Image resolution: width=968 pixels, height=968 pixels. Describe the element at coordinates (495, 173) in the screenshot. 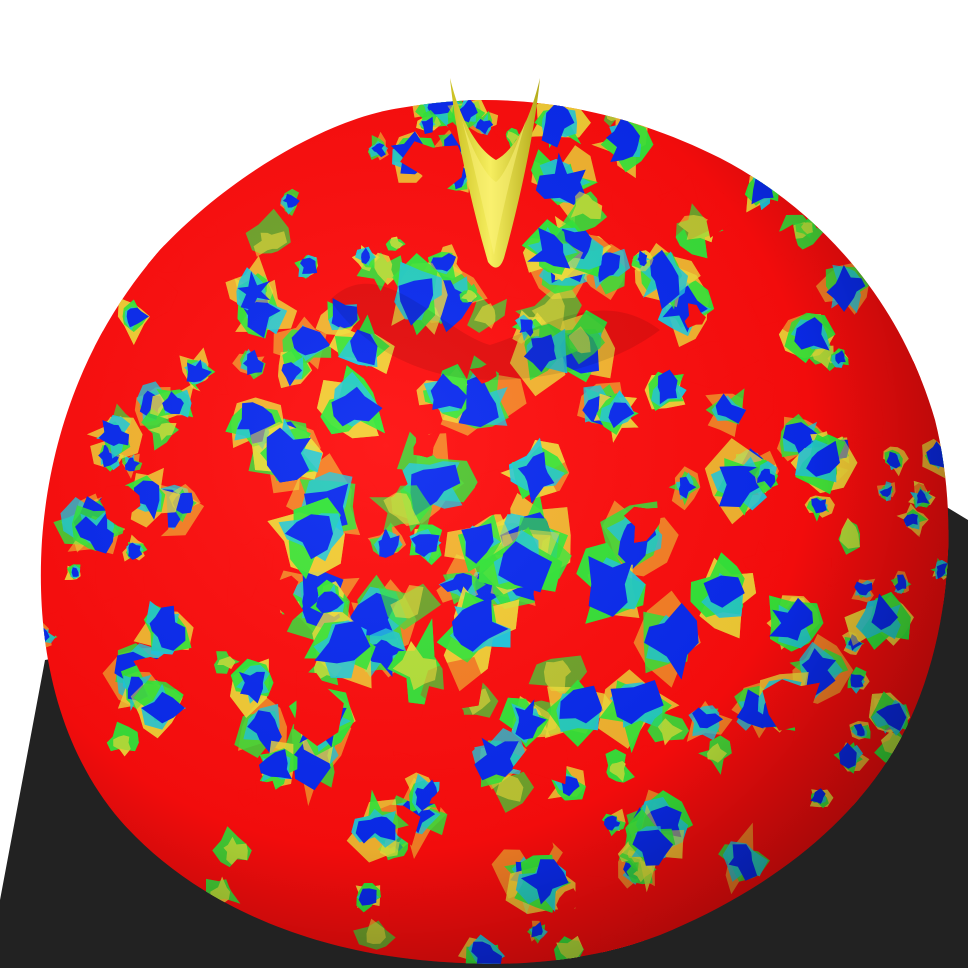

I see `stem` at that location.